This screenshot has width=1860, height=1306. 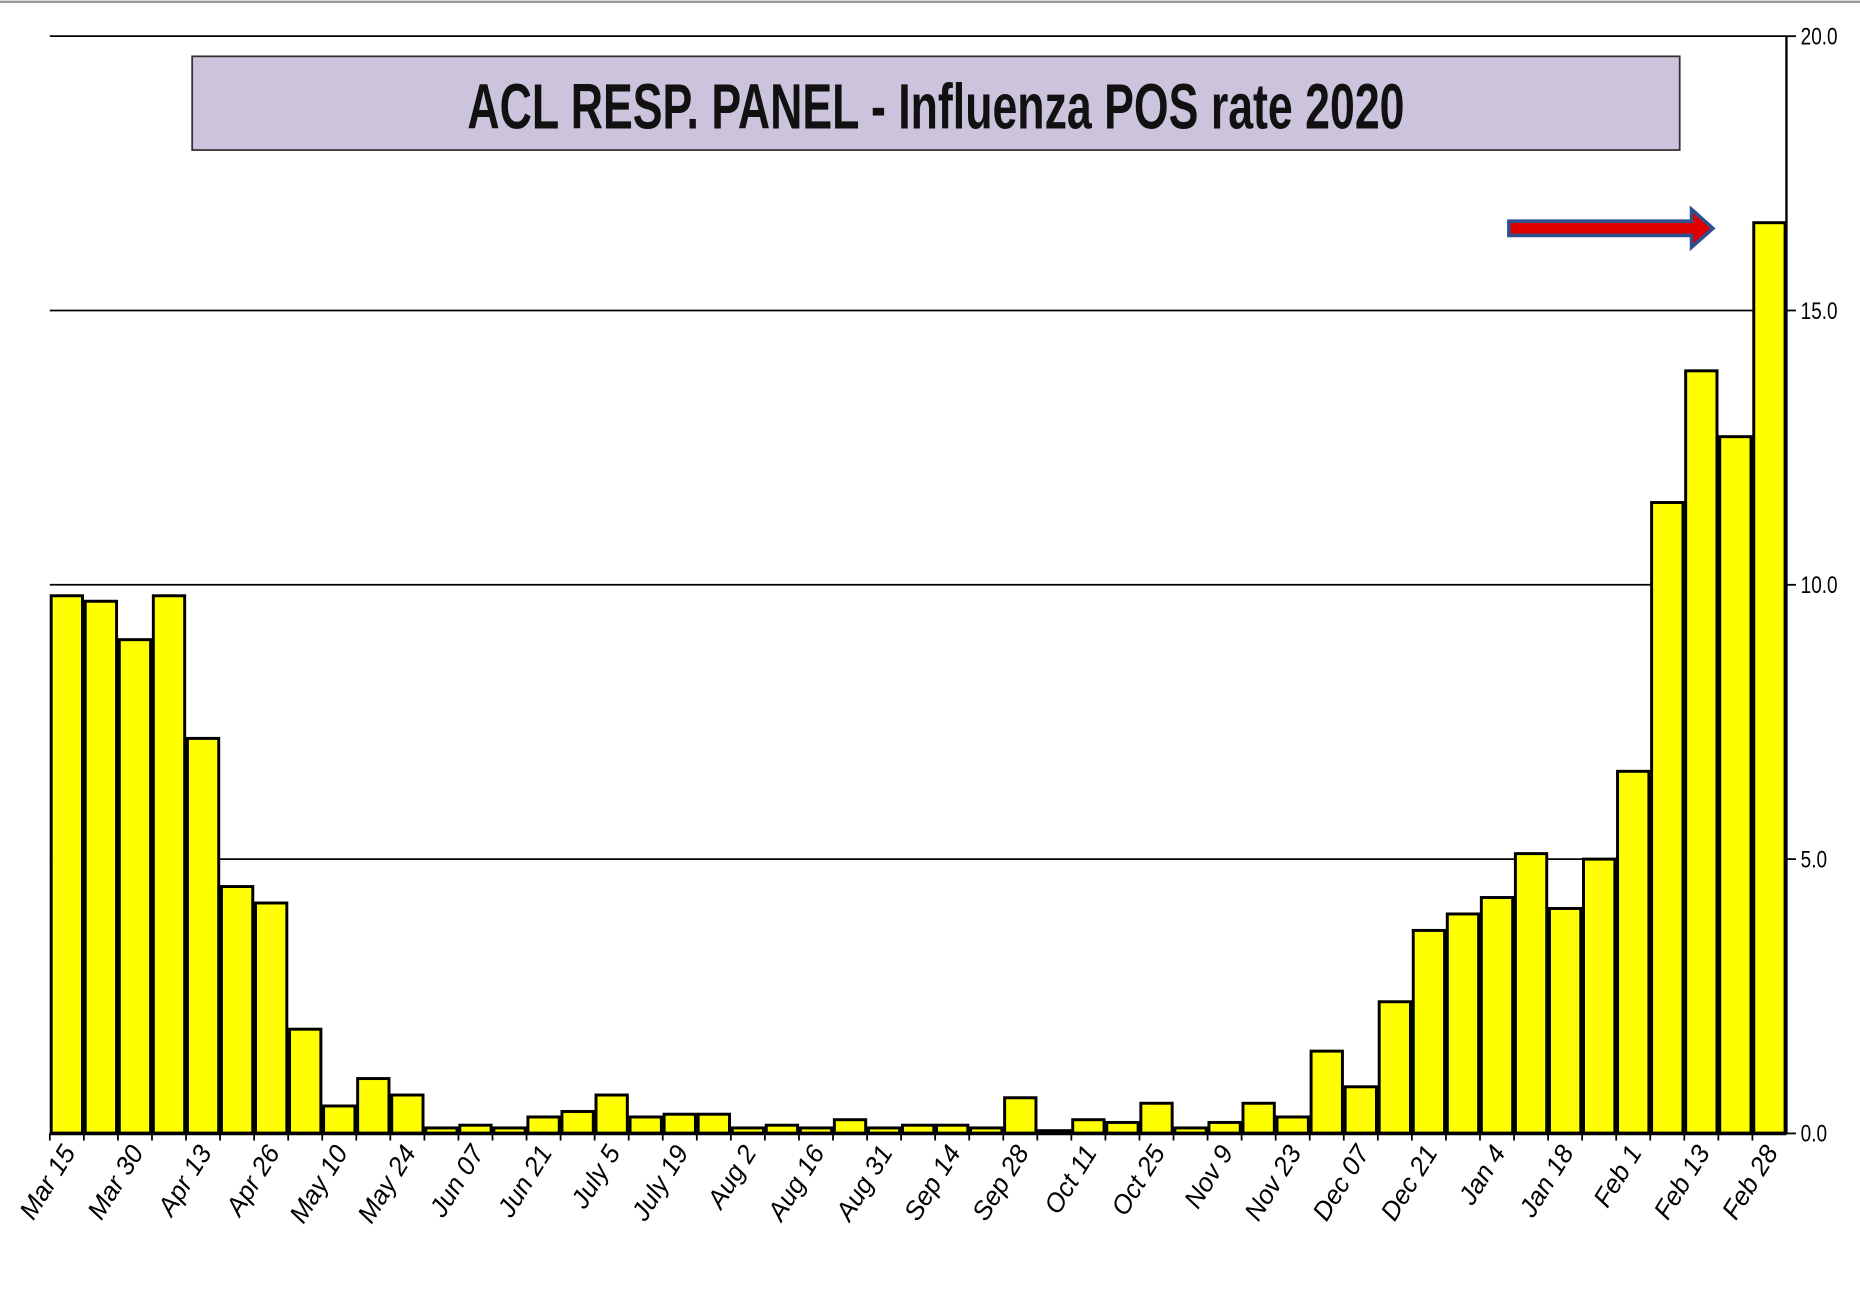 I want to click on arrow, so click(x=1611, y=228).